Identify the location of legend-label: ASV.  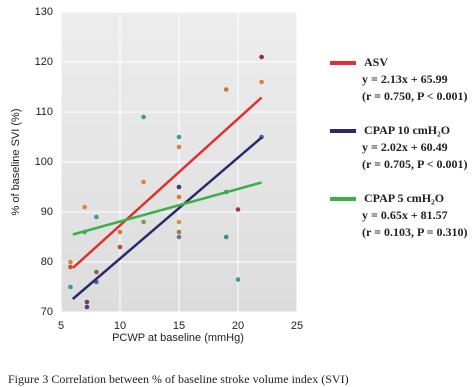
(376, 62).